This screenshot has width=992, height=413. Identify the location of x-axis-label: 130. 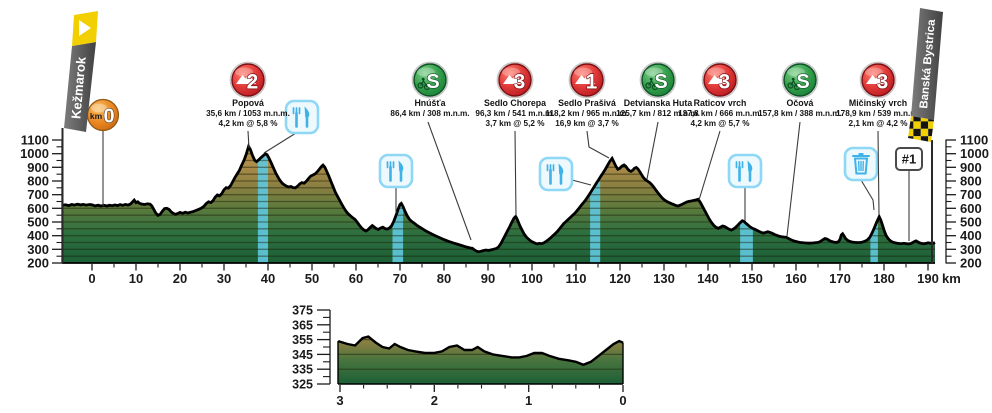
(664, 278).